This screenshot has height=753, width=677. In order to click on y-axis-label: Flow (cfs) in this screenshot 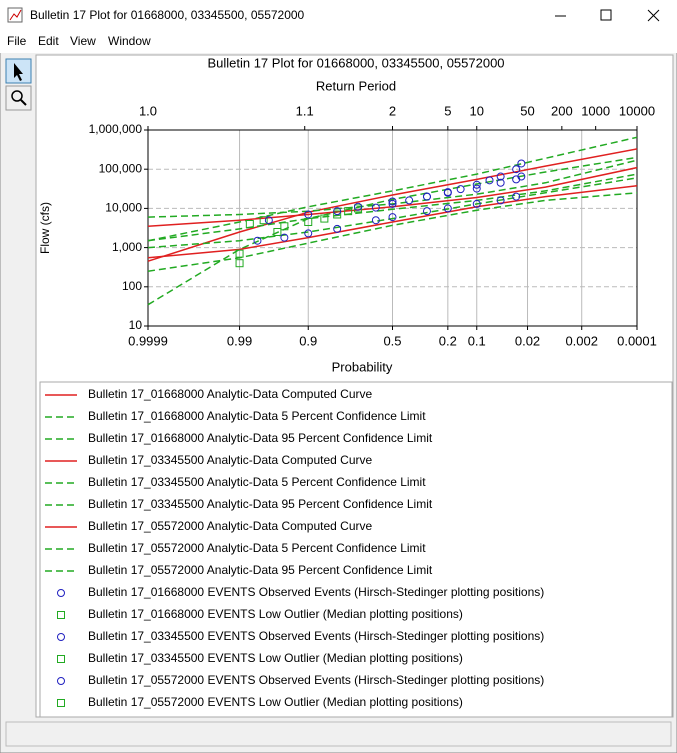, I will do `click(45, 228)`.